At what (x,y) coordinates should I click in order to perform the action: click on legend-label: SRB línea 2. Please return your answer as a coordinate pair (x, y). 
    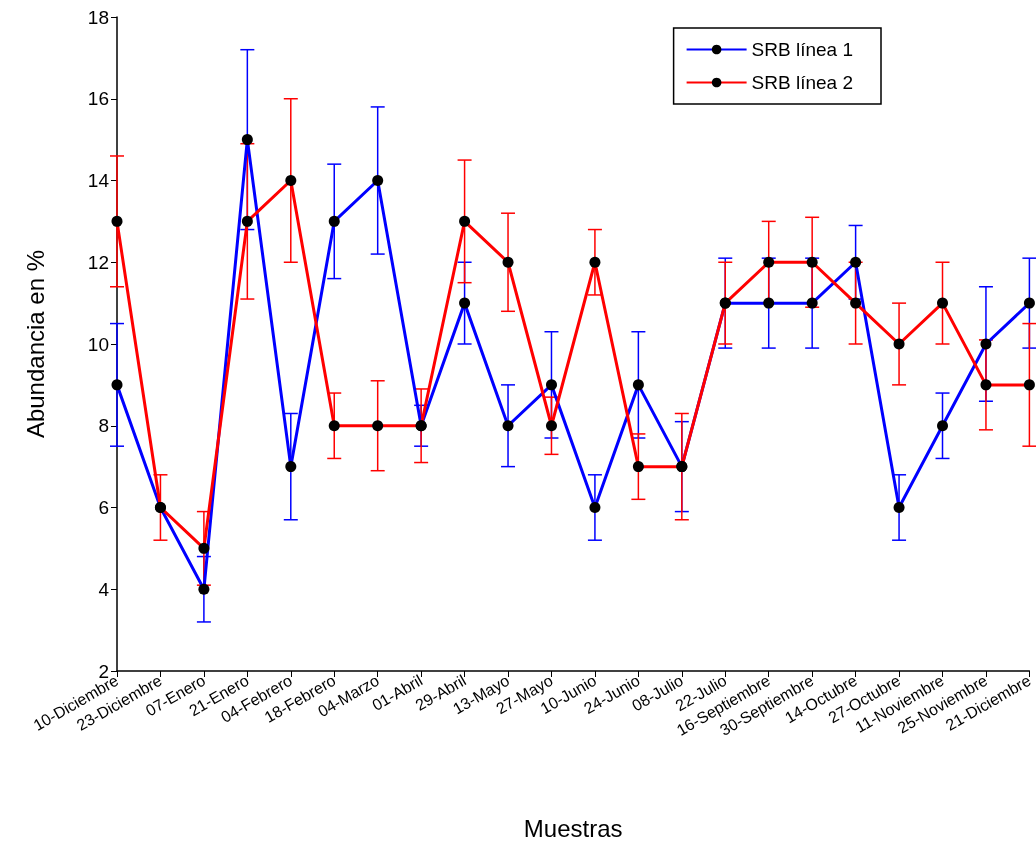
    Looking at the image, I should click on (802, 82).